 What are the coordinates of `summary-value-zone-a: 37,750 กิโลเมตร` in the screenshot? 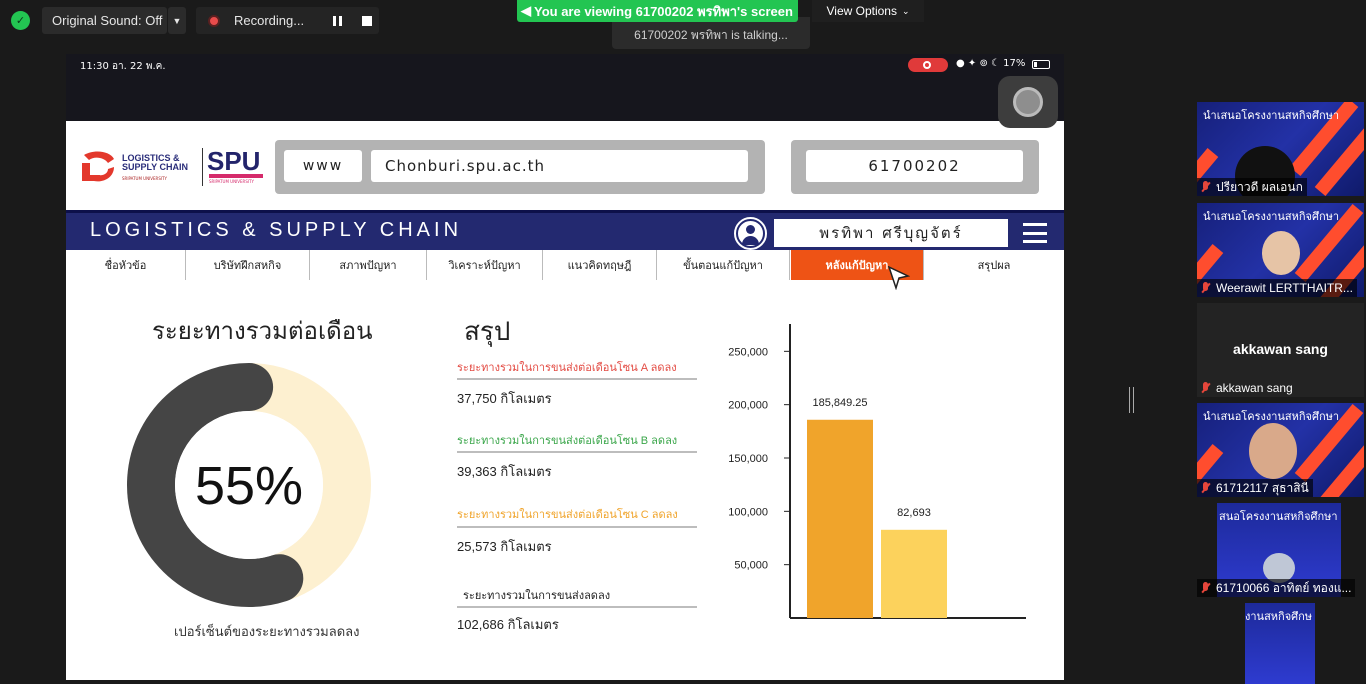 It's located at (504, 398).